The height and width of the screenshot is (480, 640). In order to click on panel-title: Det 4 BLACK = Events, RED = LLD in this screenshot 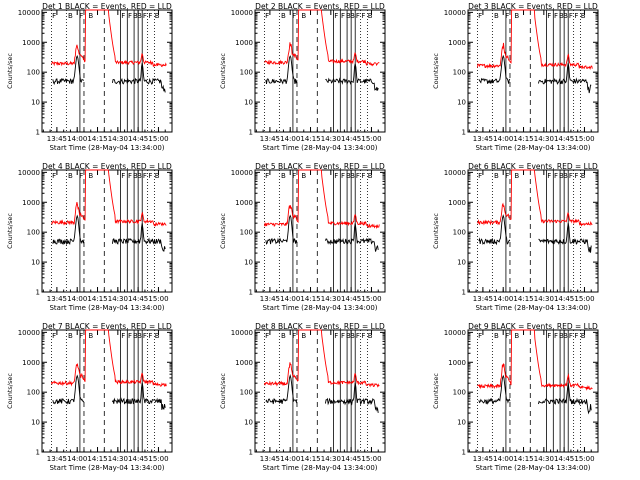, I will do `click(107, 166)`.